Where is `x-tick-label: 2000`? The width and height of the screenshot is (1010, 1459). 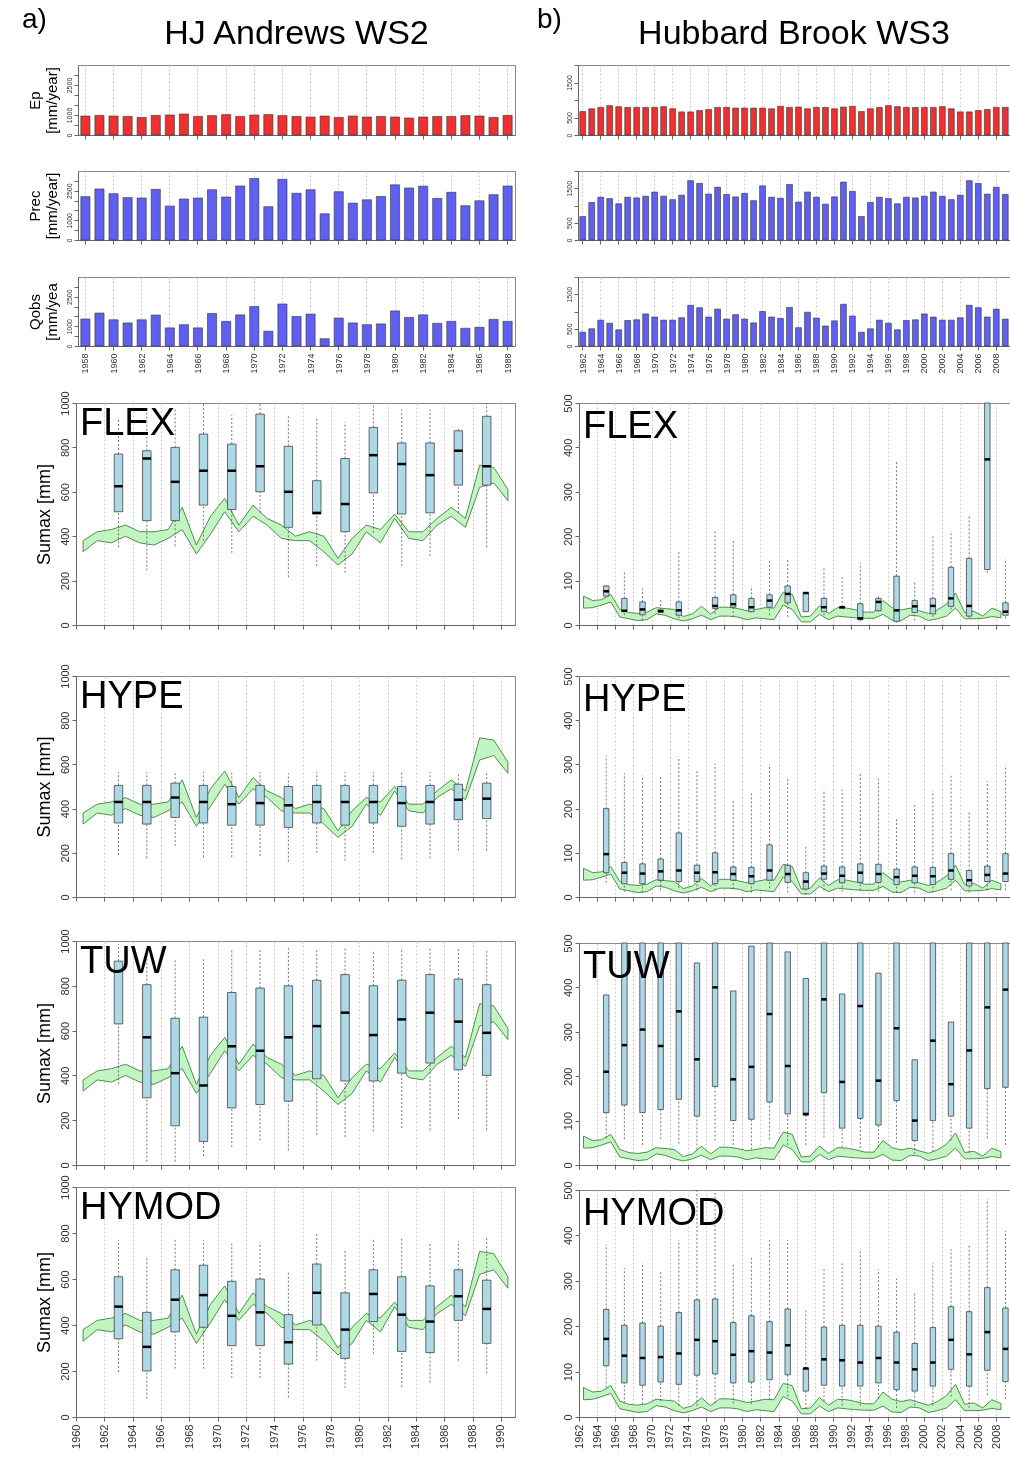 x-tick-label: 2000 is located at coordinates (924, 363).